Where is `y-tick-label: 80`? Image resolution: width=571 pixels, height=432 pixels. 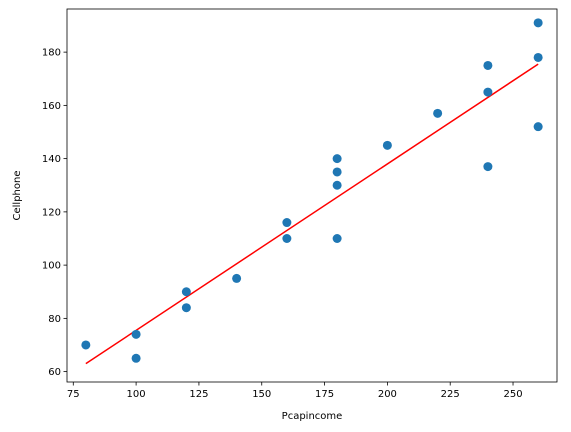
y-tick-label: 80 is located at coordinates (54, 319).